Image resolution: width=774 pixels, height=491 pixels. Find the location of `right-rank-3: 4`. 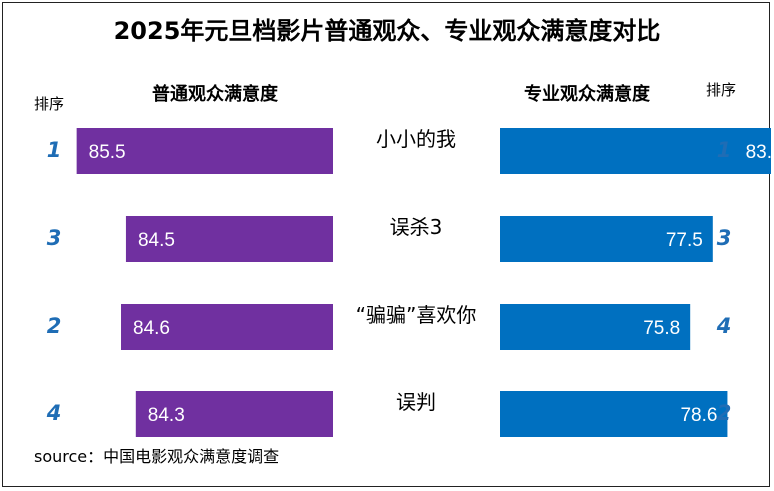

right-rank-3: 4 is located at coordinates (724, 326).